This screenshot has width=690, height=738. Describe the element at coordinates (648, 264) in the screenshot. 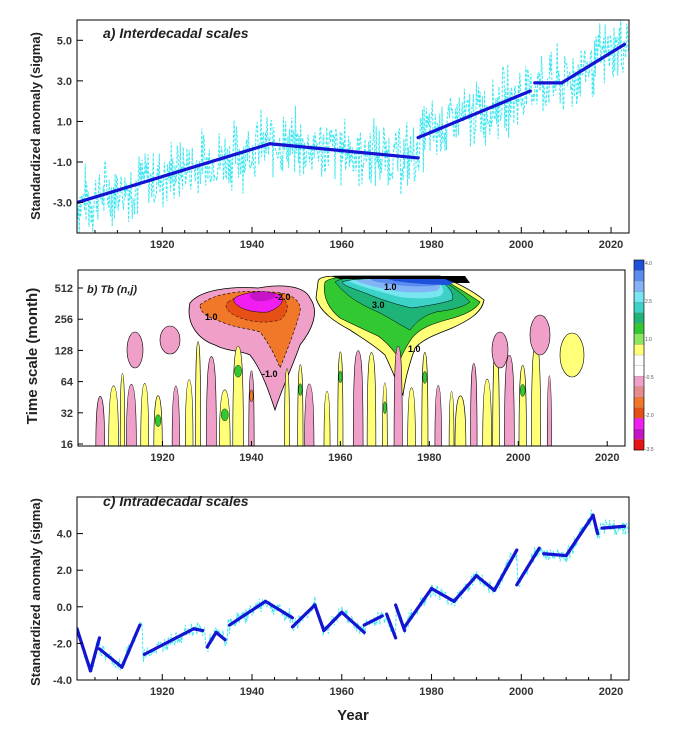

I see `colorbar-label: 4.0` at that location.